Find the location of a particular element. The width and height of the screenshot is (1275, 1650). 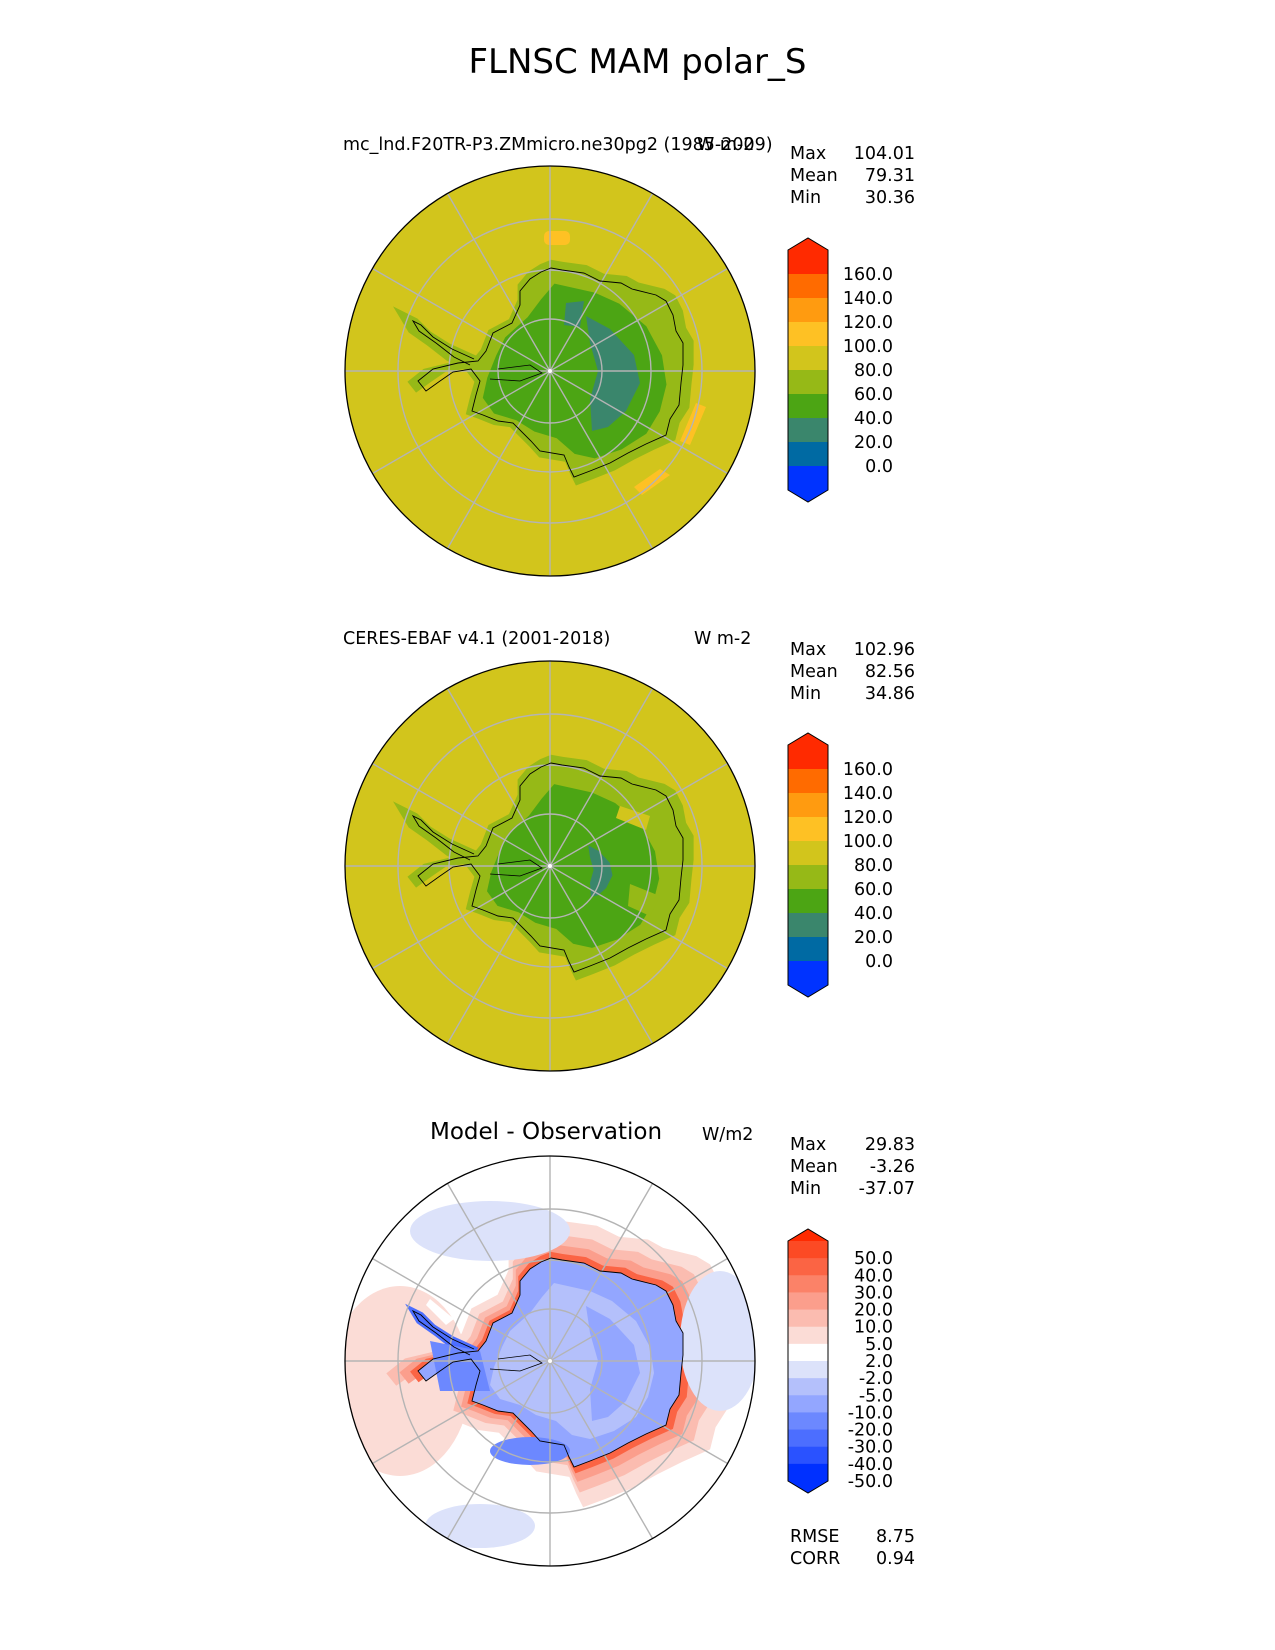

stat-rmse-label: RMSE is located at coordinates (815, 1537).